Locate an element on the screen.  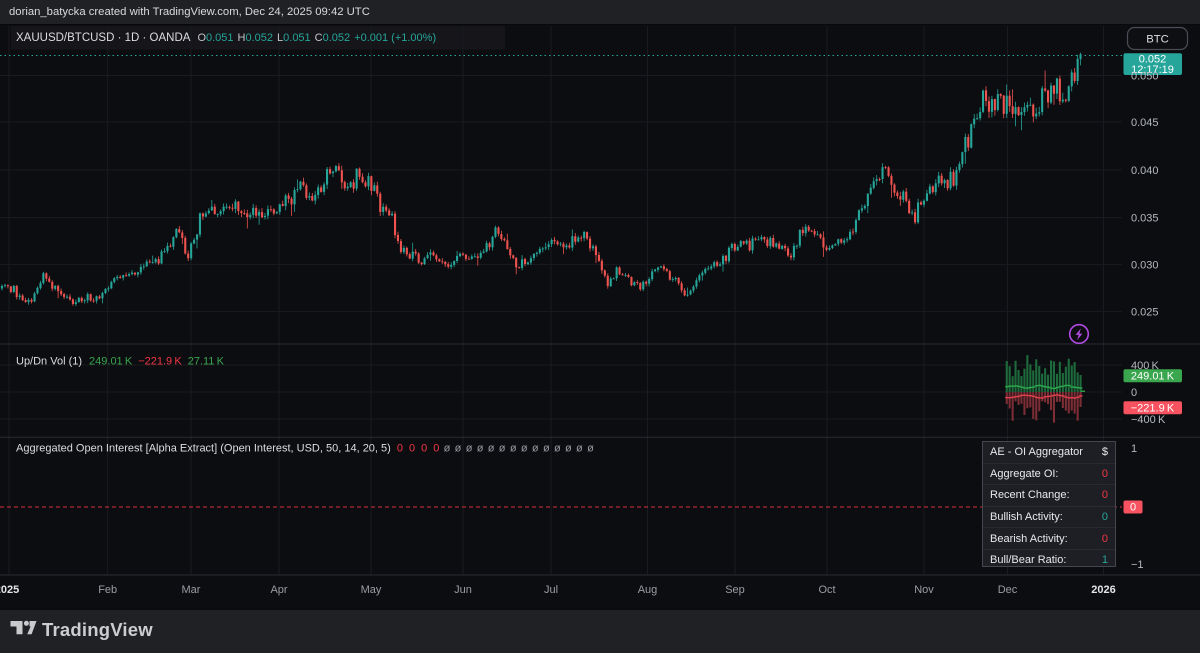
svg-text: 249.01 K is located at coordinates (1153, 376).